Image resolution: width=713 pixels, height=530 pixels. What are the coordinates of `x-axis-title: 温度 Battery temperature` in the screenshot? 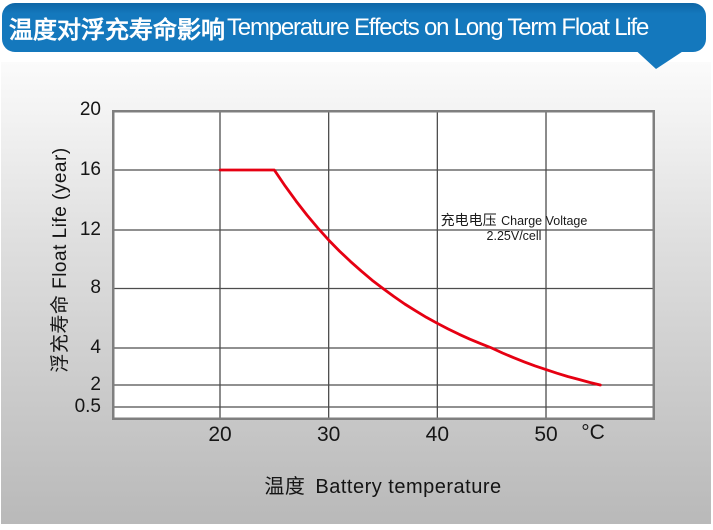 It's located at (383, 484).